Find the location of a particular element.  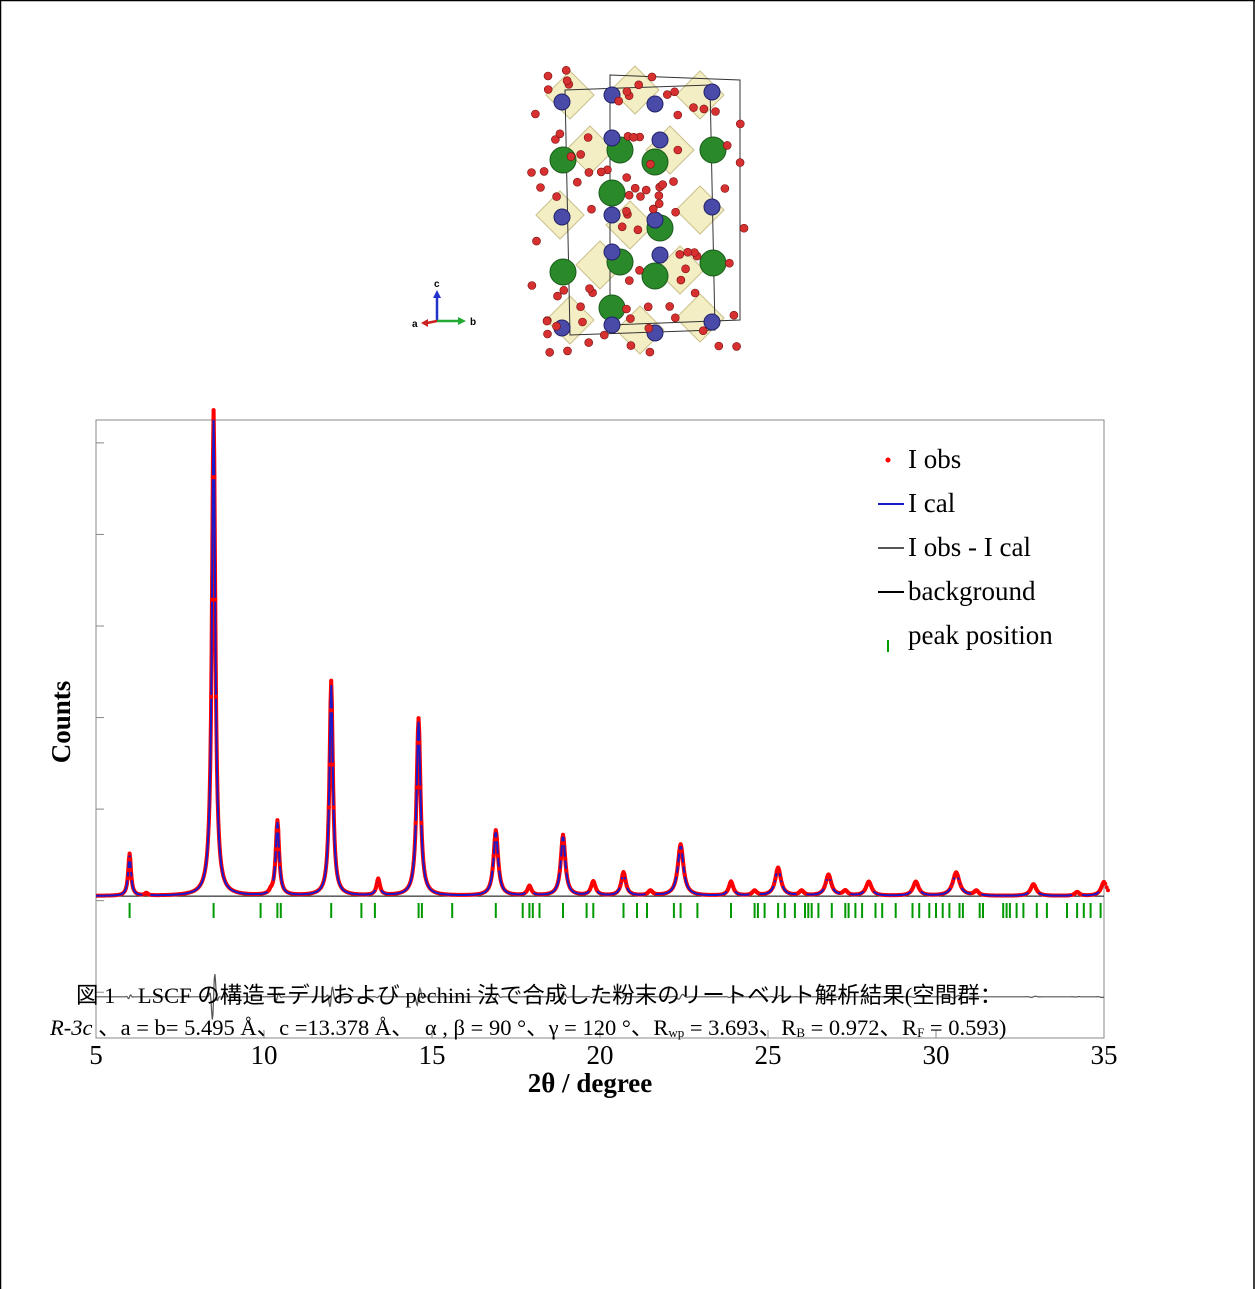

unit-cell-back is located at coordinates (675, 200).